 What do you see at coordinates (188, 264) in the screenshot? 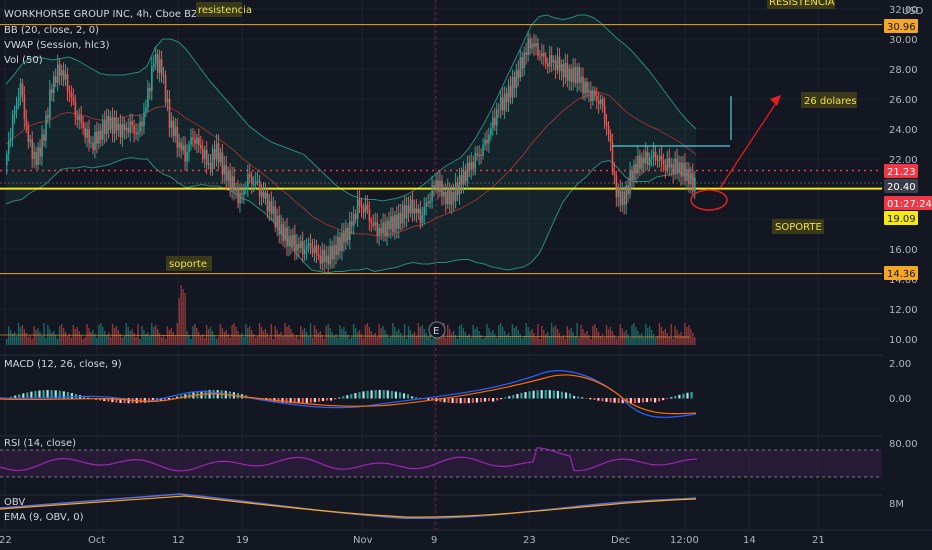
I see `annotation-soporte-left: soporte` at bounding box center [188, 264].